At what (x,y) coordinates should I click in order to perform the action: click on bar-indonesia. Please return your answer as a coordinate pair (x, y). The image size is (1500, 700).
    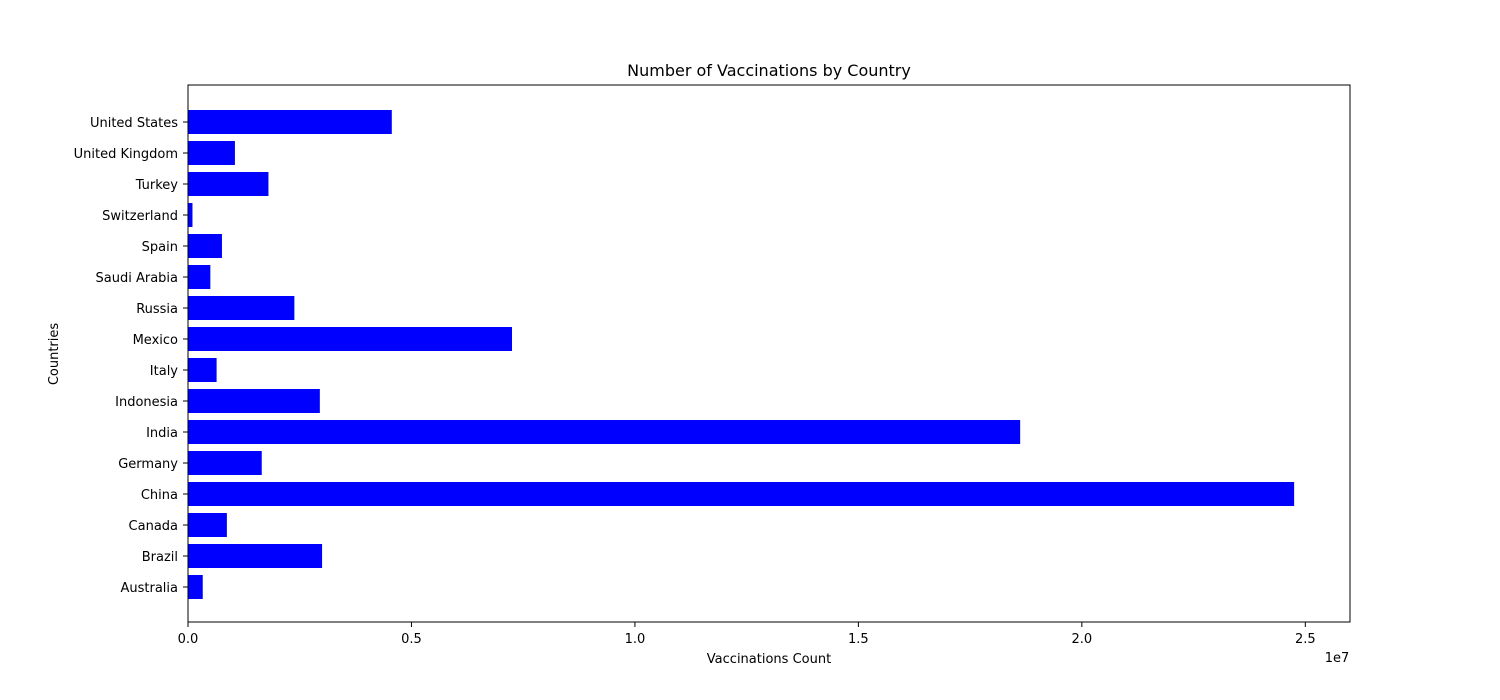
    Looking at the image, I should click on (254, 401).